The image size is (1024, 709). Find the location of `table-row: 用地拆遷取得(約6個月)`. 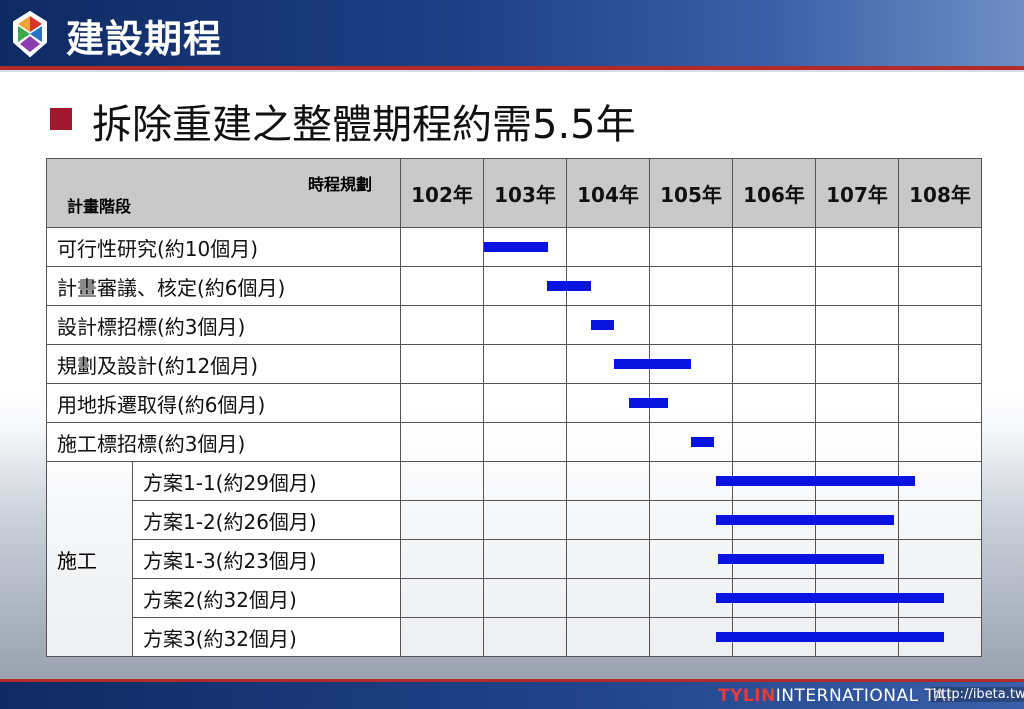

table-row: 用地拆遷取得(約6個月) is located at coordinates (514, 403).